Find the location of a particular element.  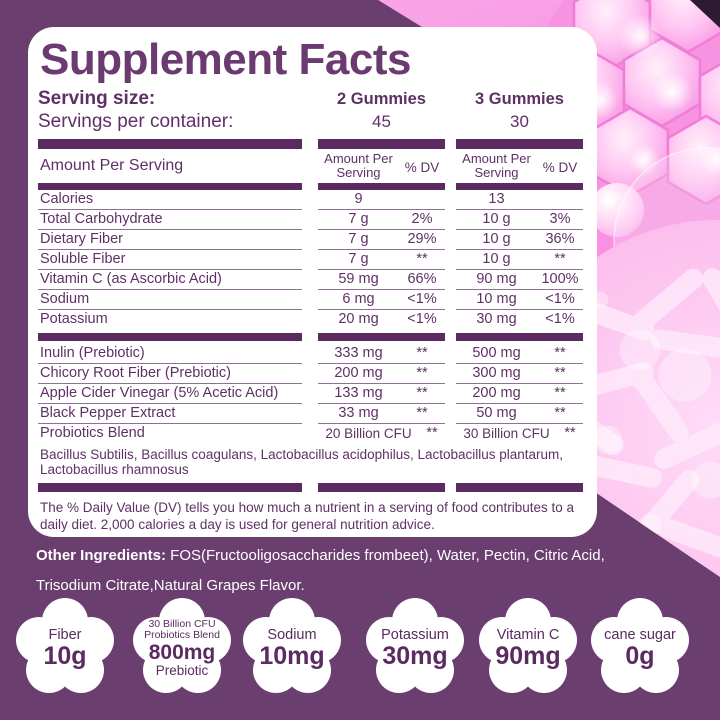

table-row: Sodium 6 mg <1% 10 mg <1% is located at coordinates (311, 300).